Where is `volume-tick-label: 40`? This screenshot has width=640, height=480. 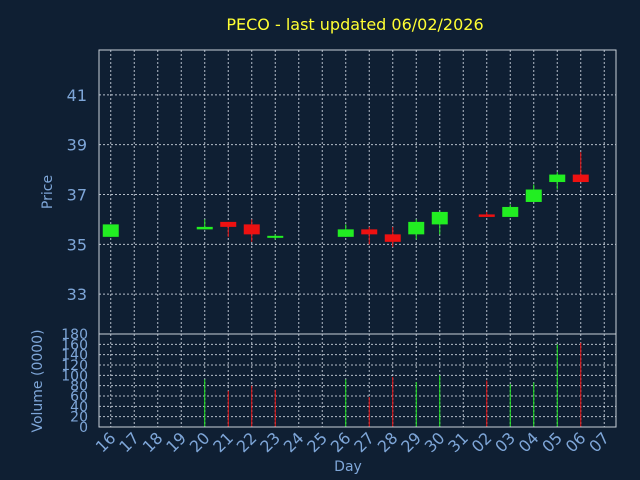 volume-tick-label: 40 is located at coordinates (79, 407).